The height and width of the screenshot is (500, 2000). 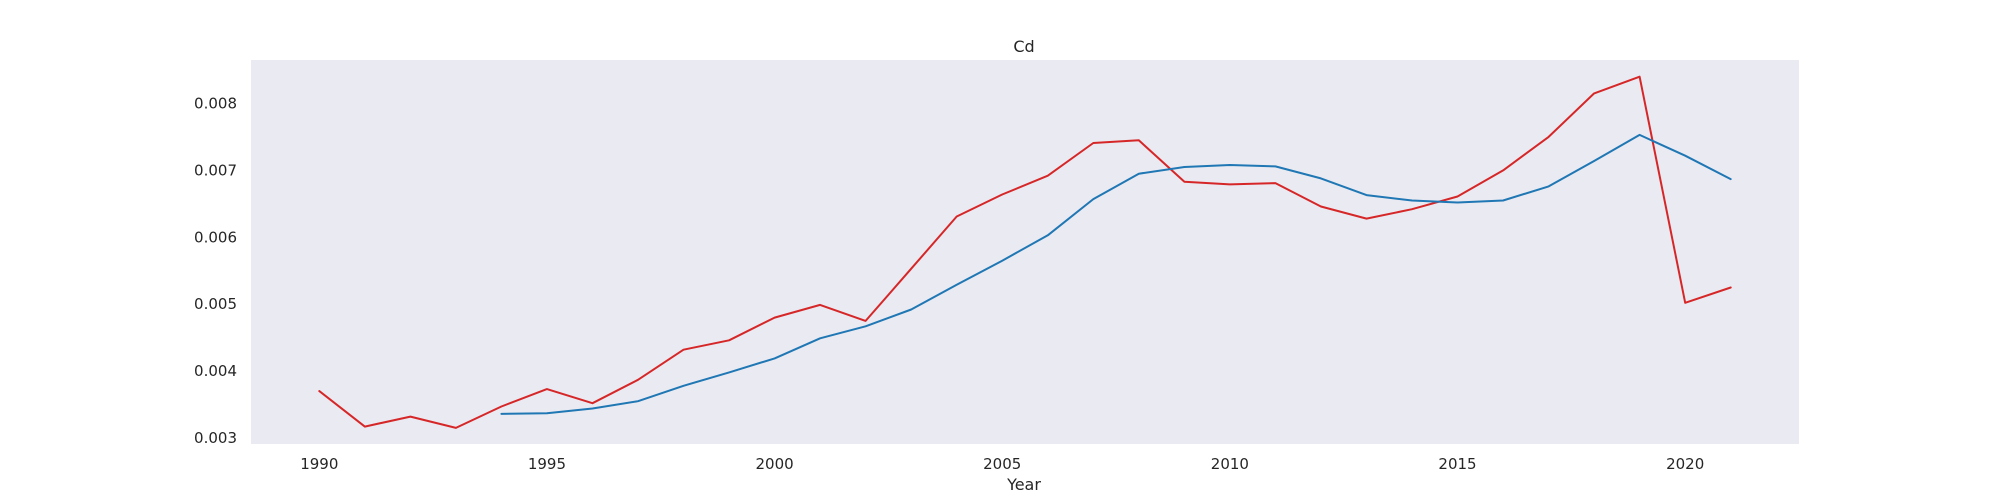 I want to click on x-axis-title: Year, so click(x=1023, y=484).